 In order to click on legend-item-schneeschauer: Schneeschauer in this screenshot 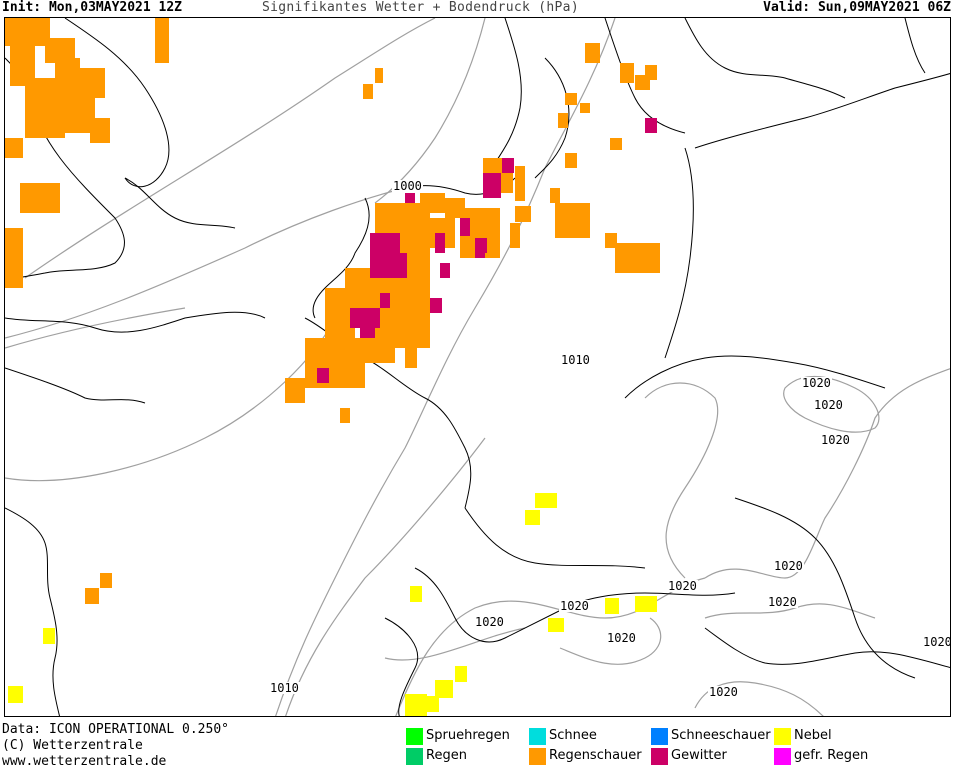, I will do `click(711, 736)`.